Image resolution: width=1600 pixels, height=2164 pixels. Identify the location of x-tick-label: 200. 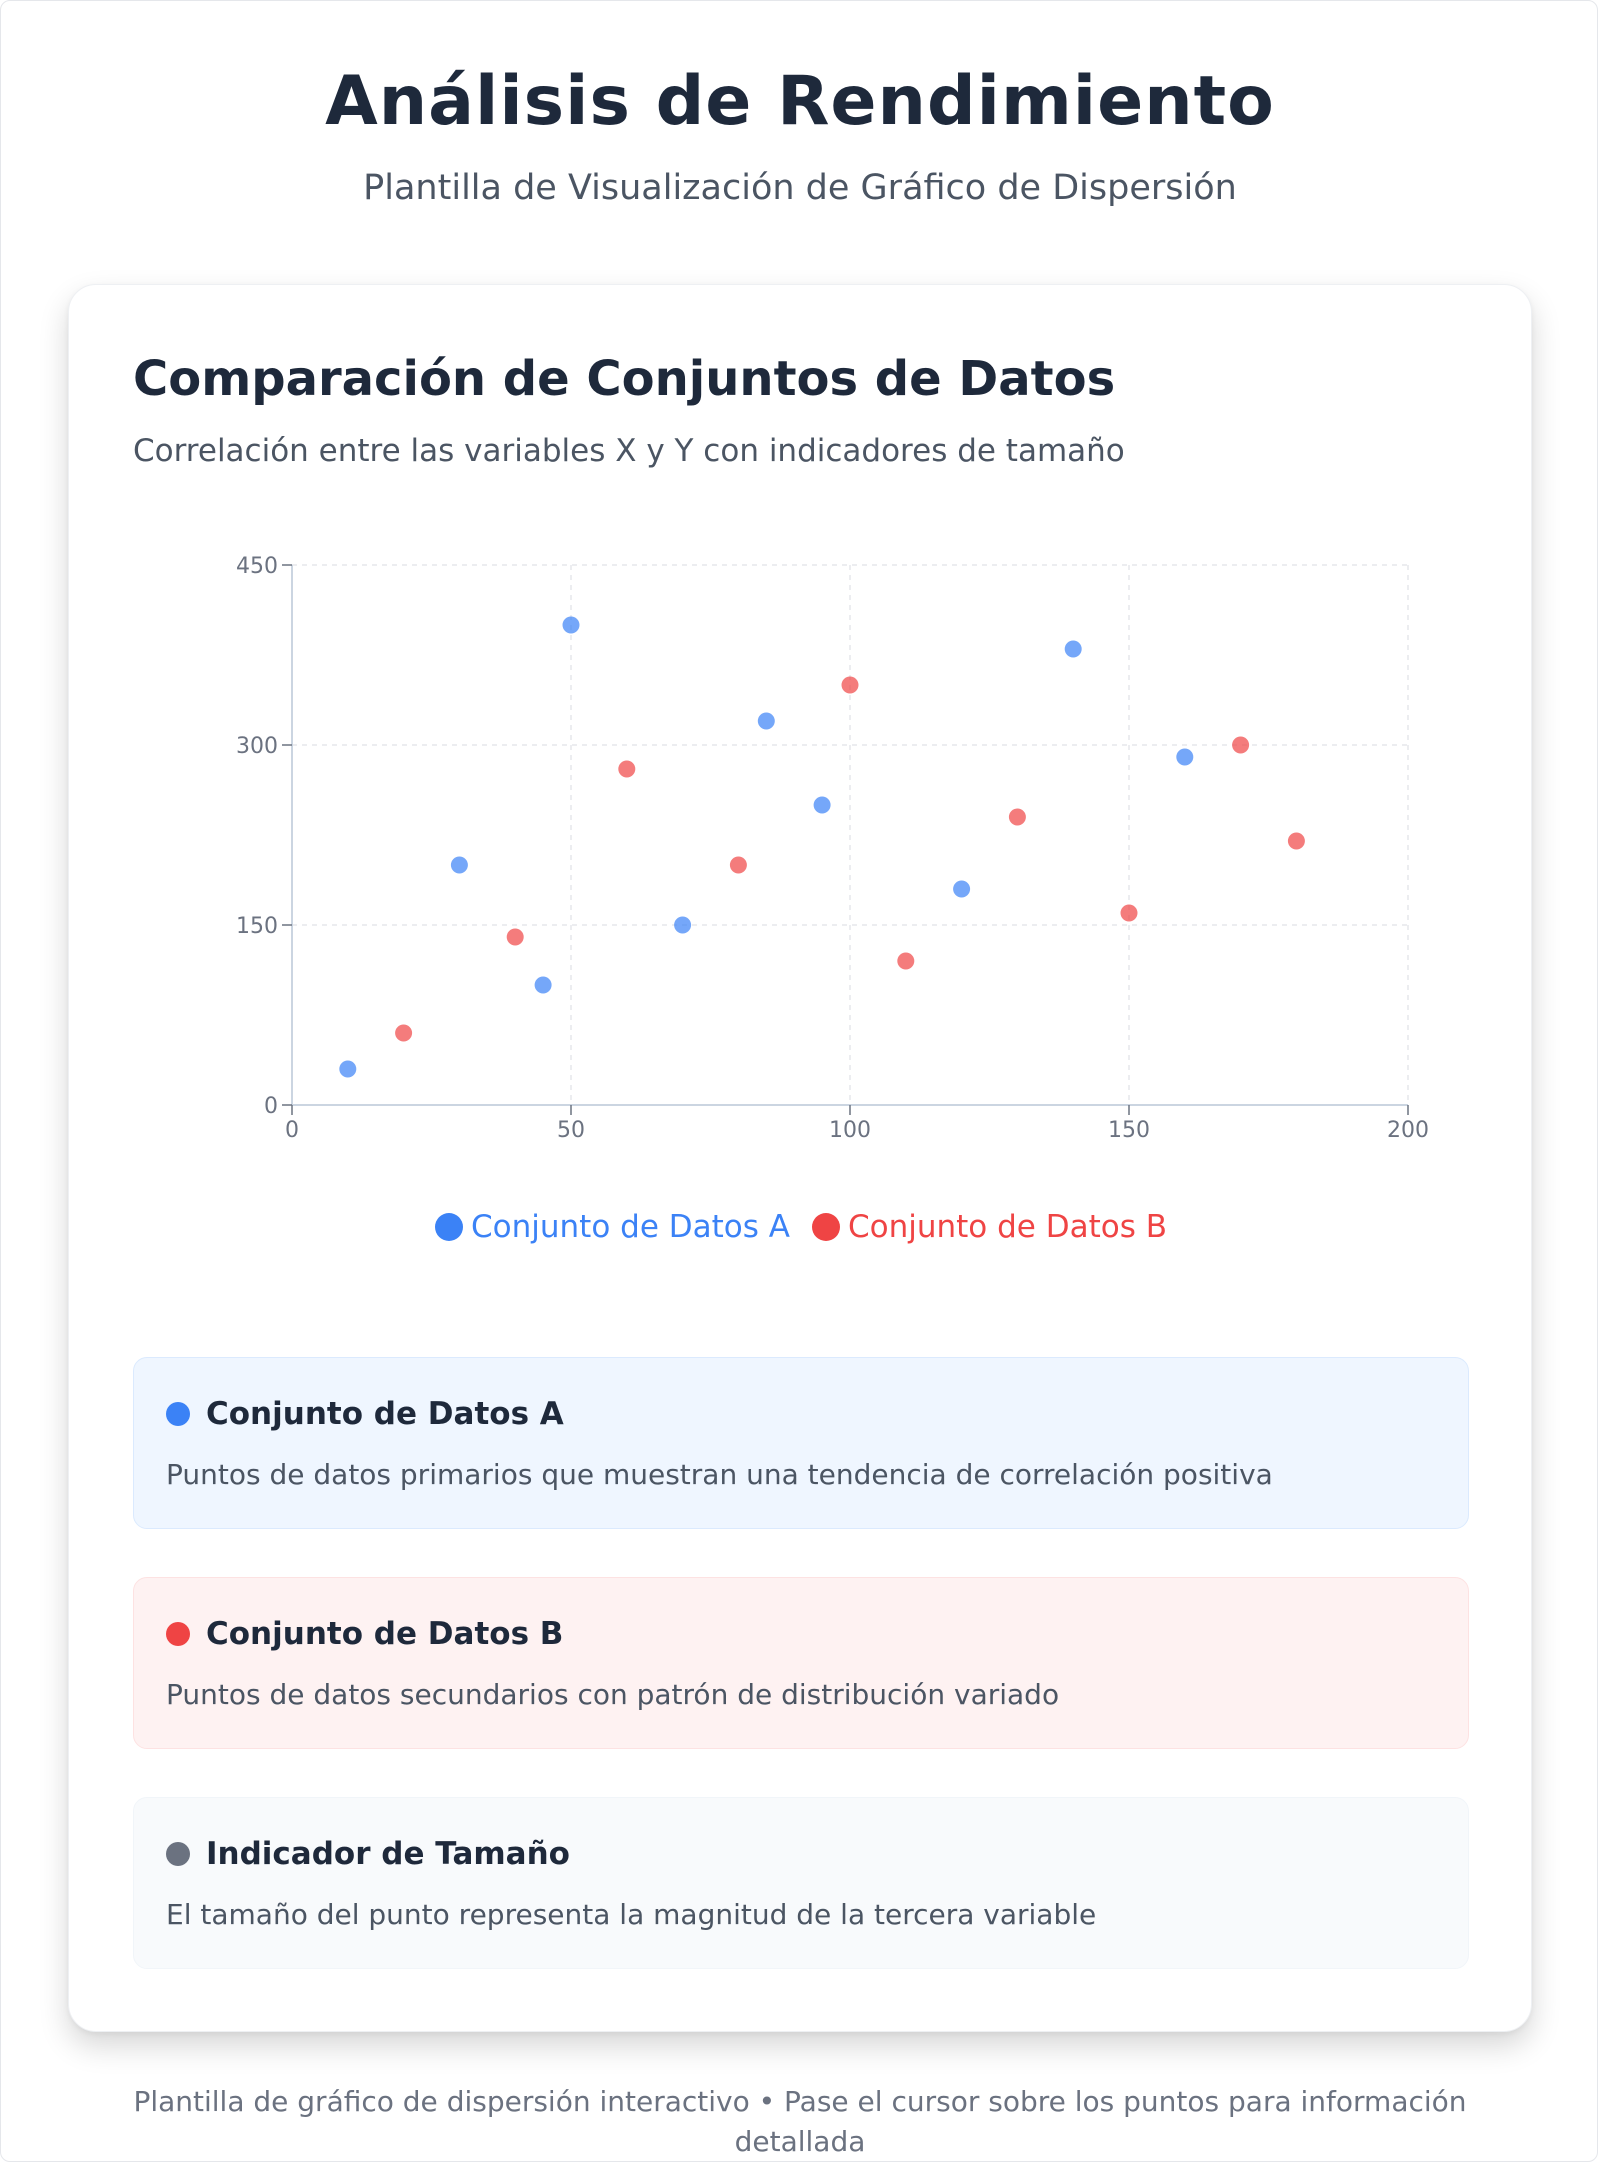
(1408, 1130).